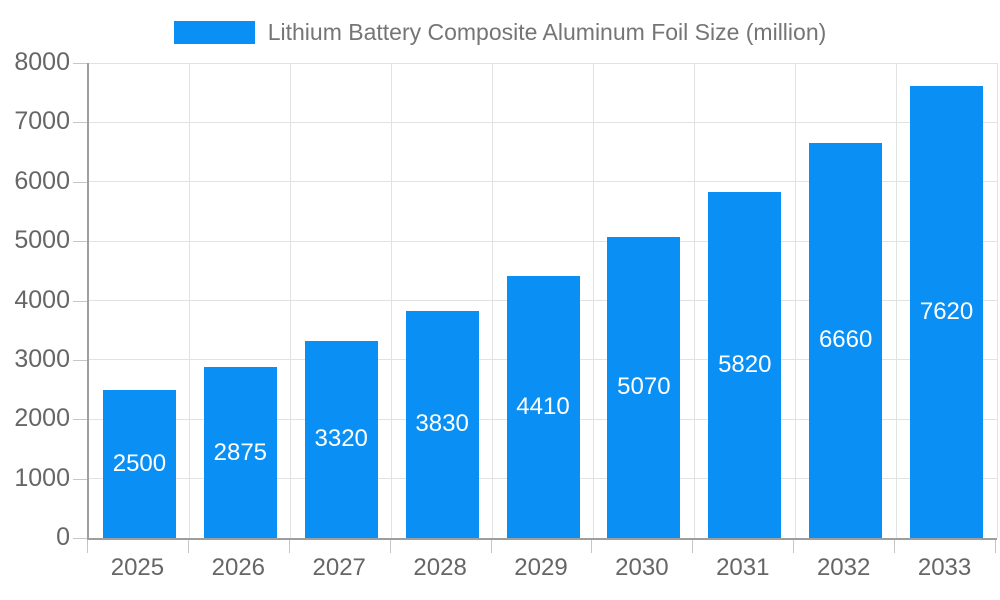  What do you see at coordinates (42, 418) in the screenshot?
I see `y-axis-label: 2000` at bounding box center [42, 418].